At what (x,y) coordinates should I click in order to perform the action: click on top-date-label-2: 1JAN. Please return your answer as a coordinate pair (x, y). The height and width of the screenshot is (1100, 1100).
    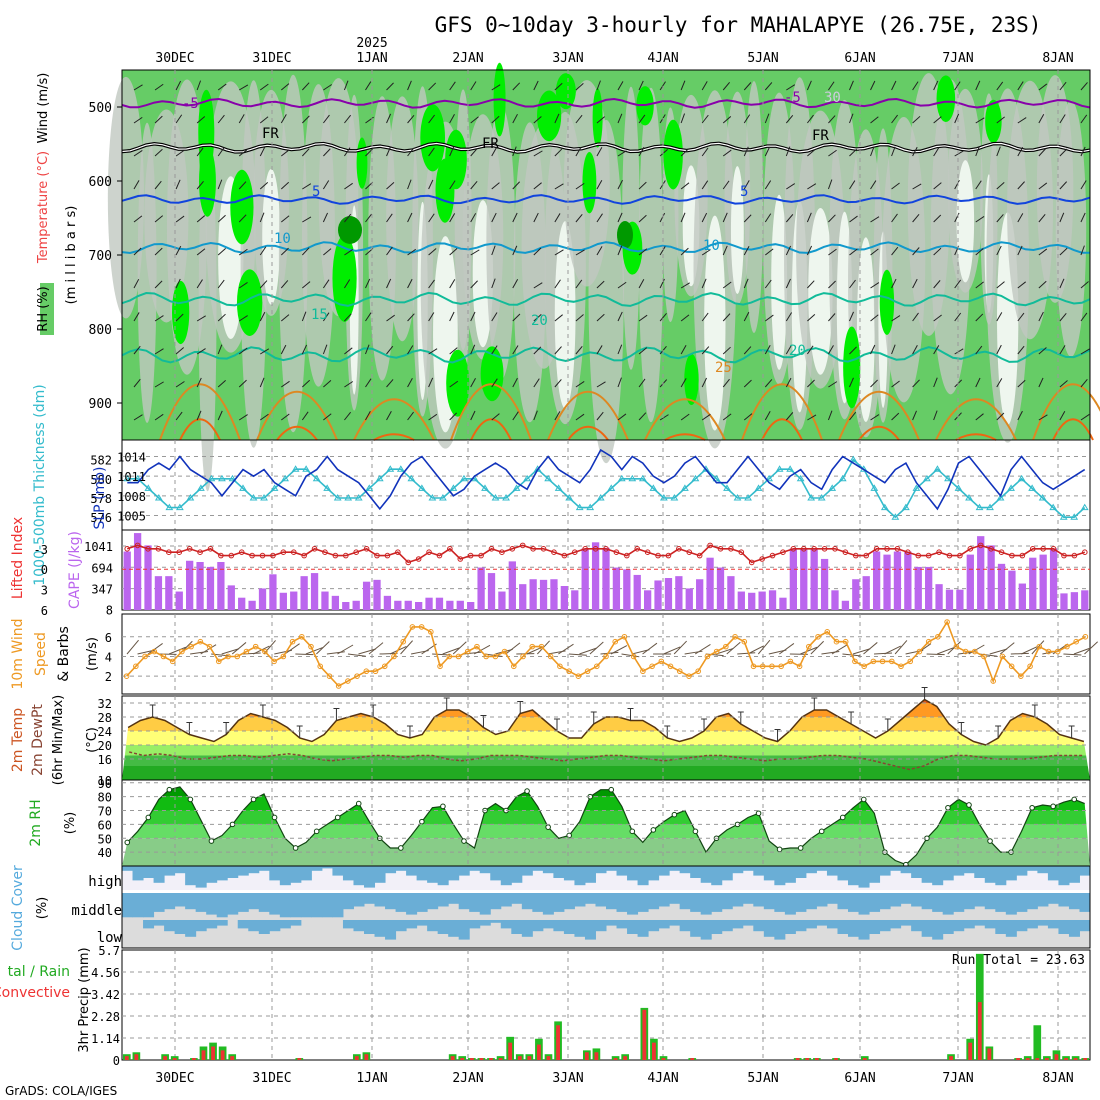
    Looking at the image, I should click on (371, 58).